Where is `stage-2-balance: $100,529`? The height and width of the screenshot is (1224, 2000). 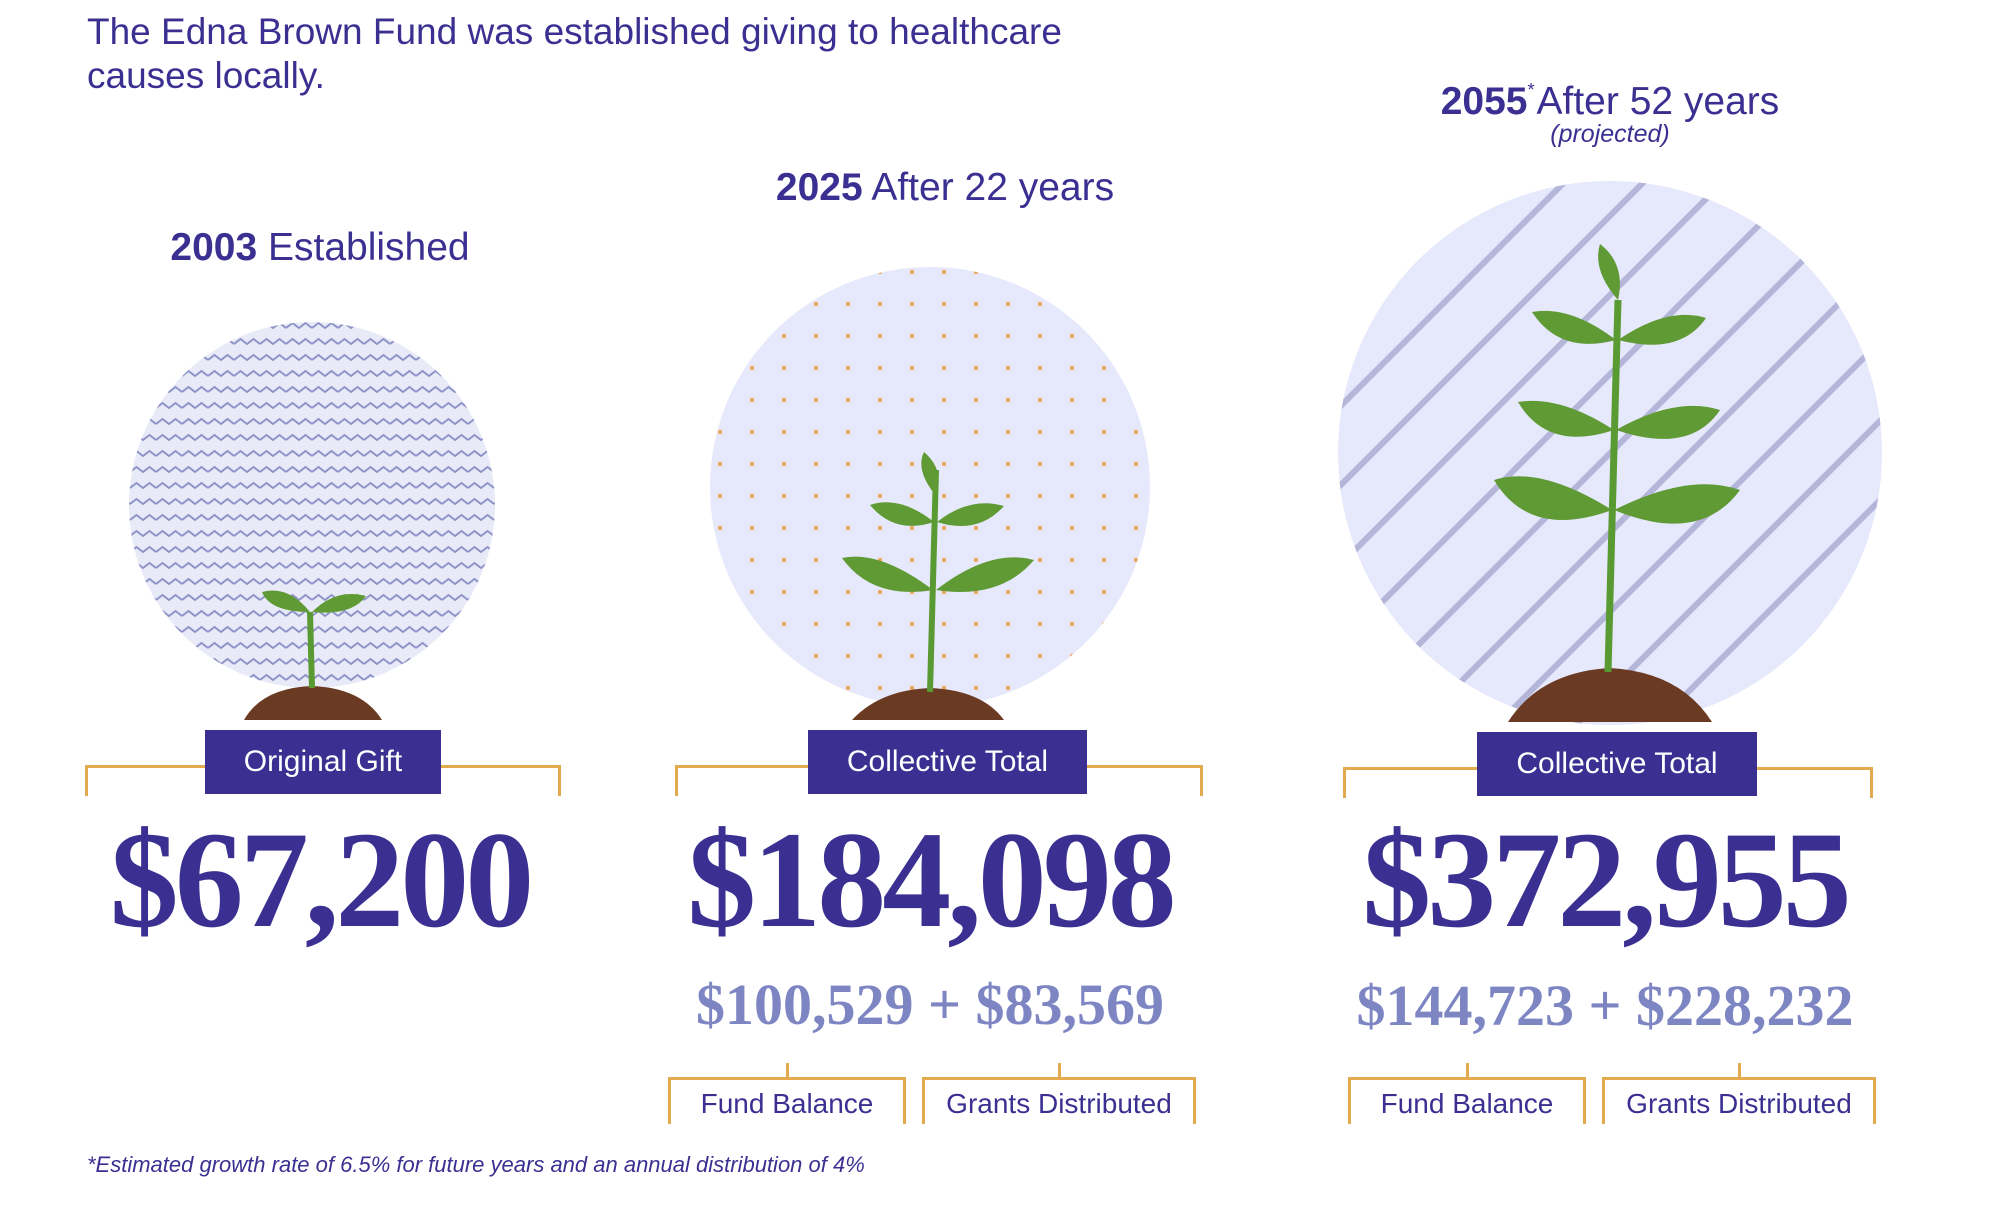 stage-2-balance: $100,529 is located at coordinates (804, 1004).